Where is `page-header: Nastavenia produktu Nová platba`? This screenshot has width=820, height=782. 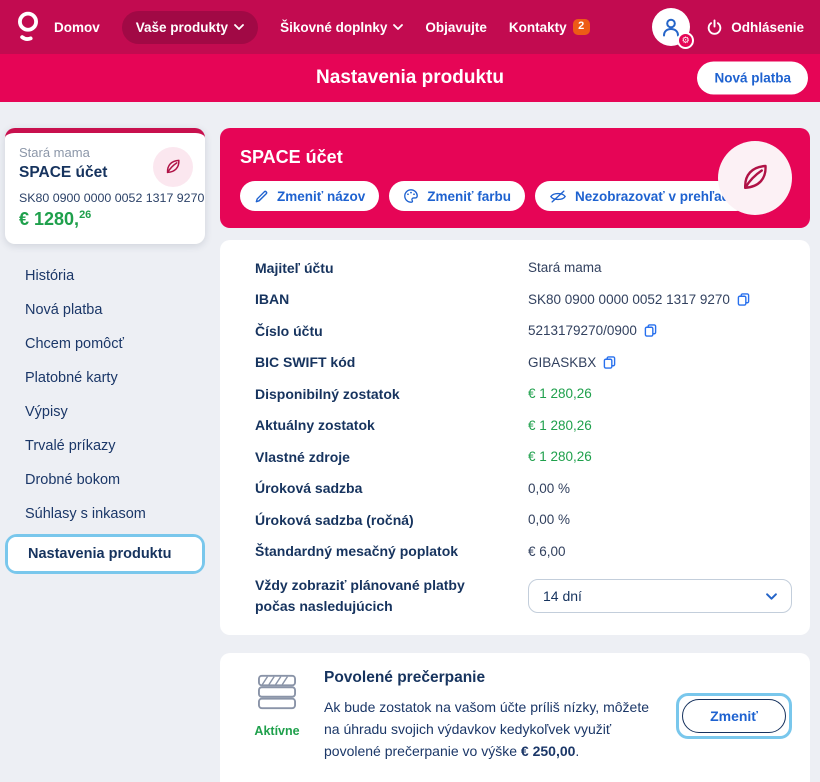
page-header: Nastavenia produktu Nová platba is located at coordinates (410, 78).